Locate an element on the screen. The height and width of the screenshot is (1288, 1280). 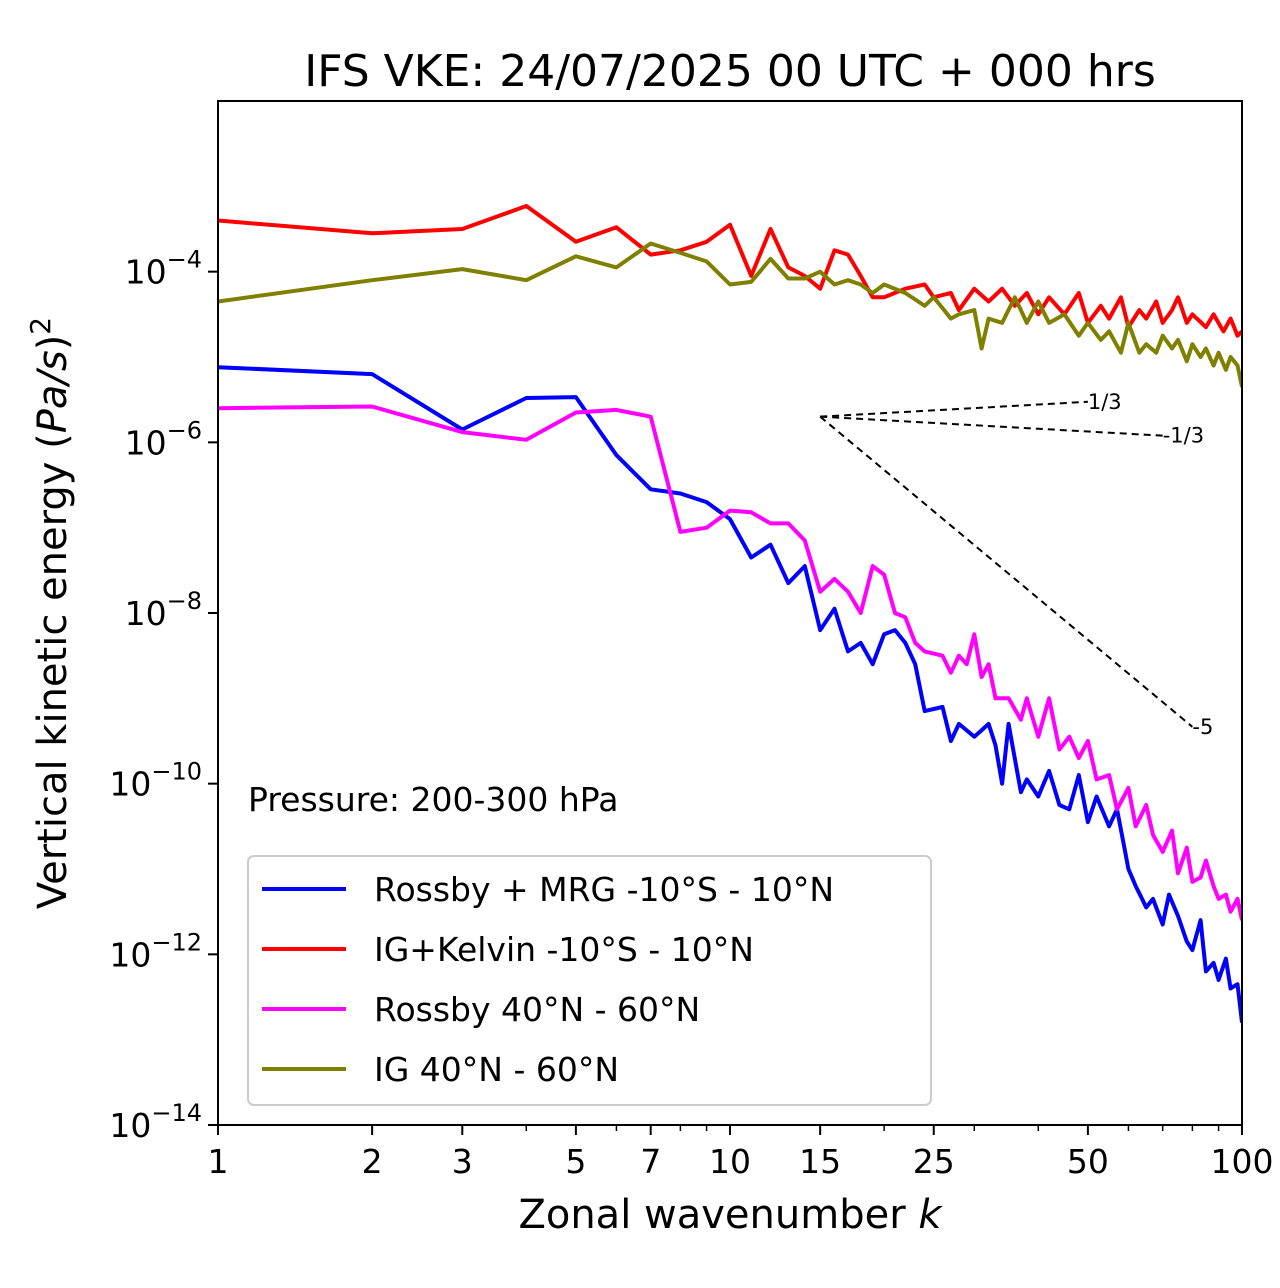
legend-label-3: Rossby 40°N - 60°N is located at coordinates (537, 1009).